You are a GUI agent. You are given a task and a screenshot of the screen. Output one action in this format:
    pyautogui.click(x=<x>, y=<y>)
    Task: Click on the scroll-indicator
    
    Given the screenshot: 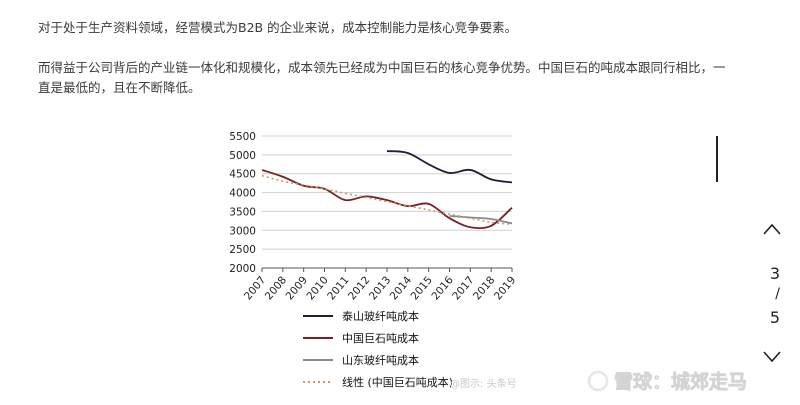 What is the action you would take?
    pyautogui.click(x=717, y=159)
    